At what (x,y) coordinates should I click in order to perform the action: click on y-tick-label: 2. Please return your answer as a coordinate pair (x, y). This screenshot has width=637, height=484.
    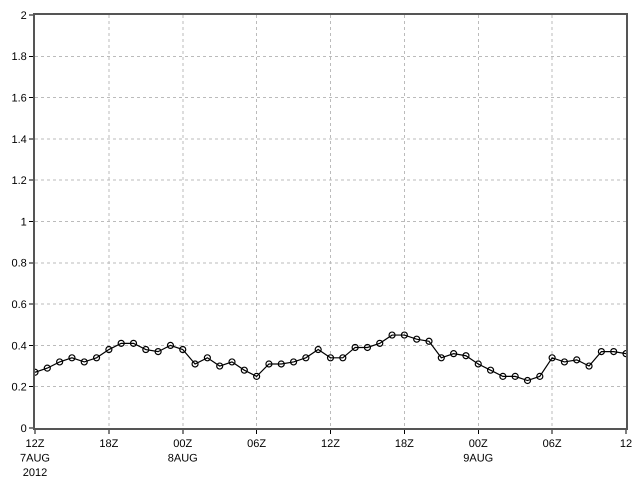
    Looking at the image, I should click on (23, 16).